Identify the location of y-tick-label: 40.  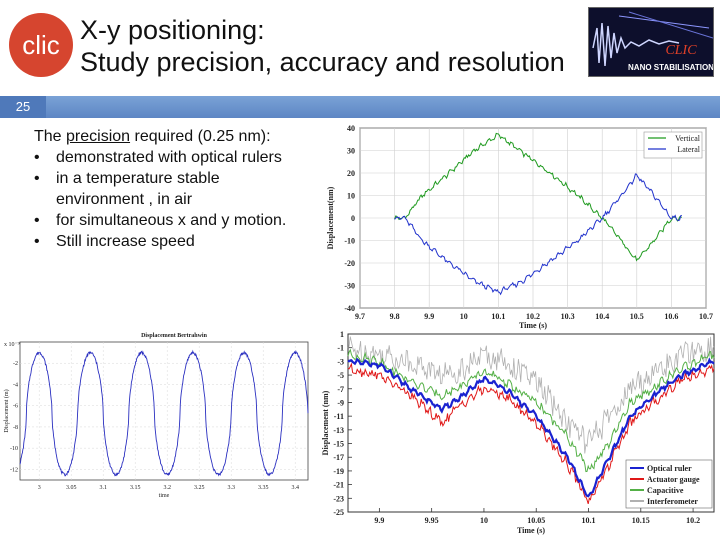
(351, 128).